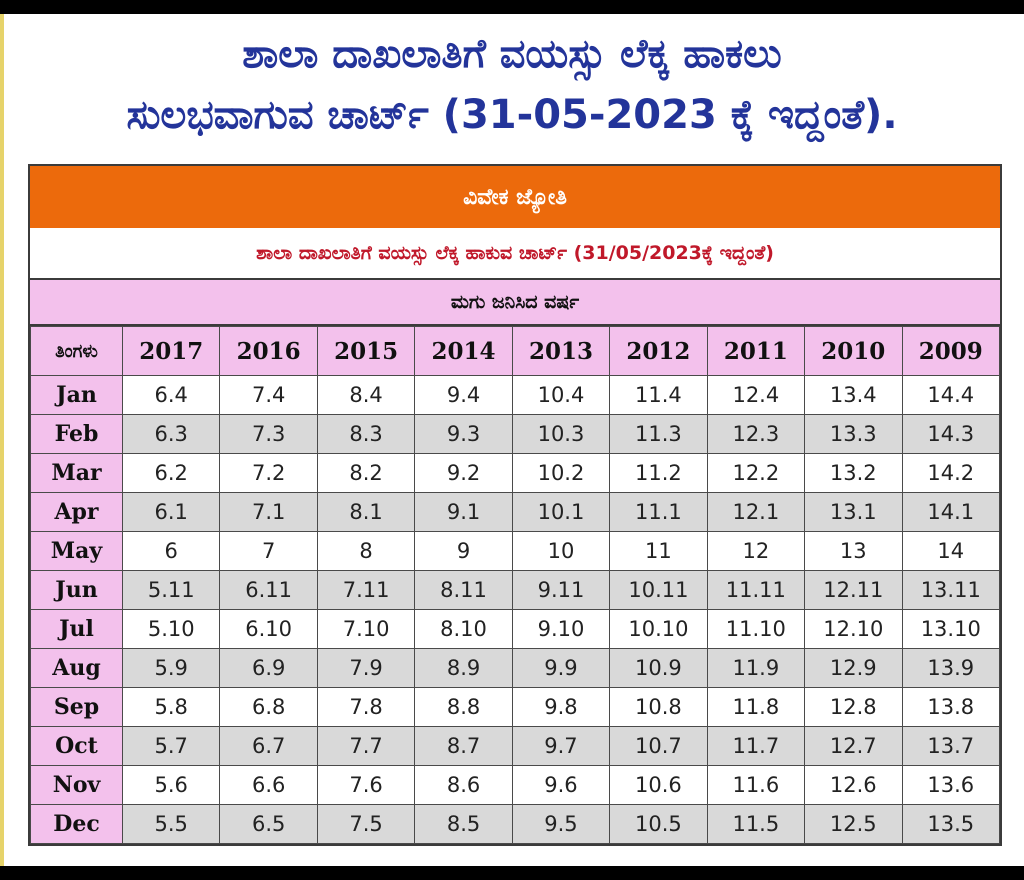  Describe the element at coordinates (515, 197) in the screenshot. I see `chart-banner: ವಿವೇಕ ಜ್ಯೋತಿ` at that location.